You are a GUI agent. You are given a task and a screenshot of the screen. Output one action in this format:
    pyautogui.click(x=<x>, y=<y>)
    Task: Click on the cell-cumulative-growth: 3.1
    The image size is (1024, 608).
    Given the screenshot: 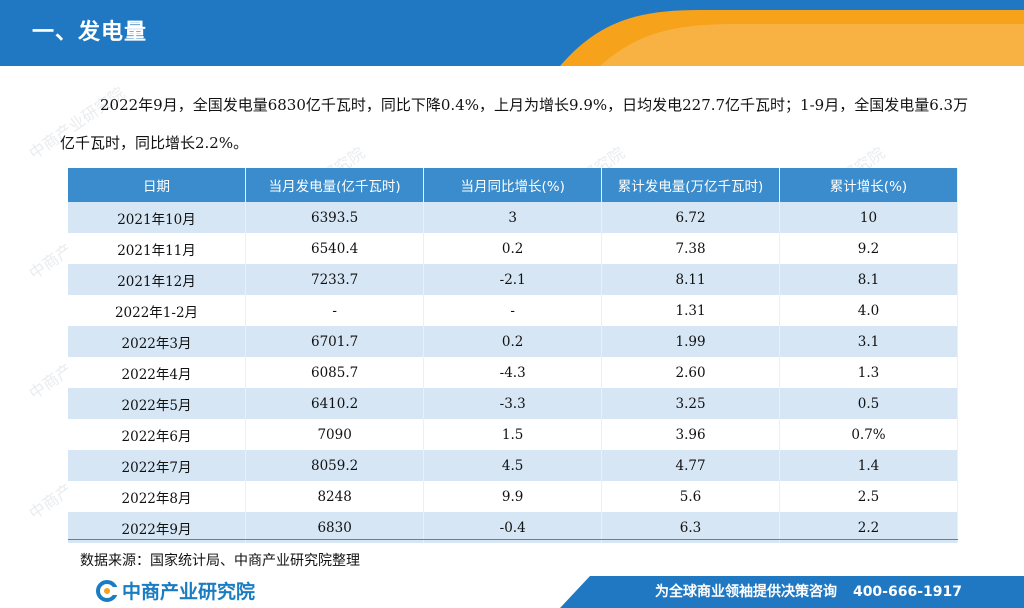 What is the action you would take?
    pyautogui.click(x=869, y=341)
    